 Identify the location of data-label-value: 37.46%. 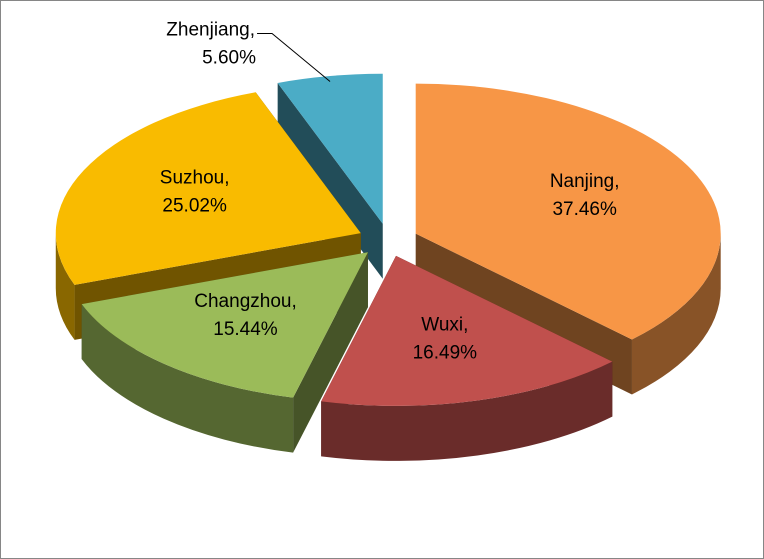
(584, 209).